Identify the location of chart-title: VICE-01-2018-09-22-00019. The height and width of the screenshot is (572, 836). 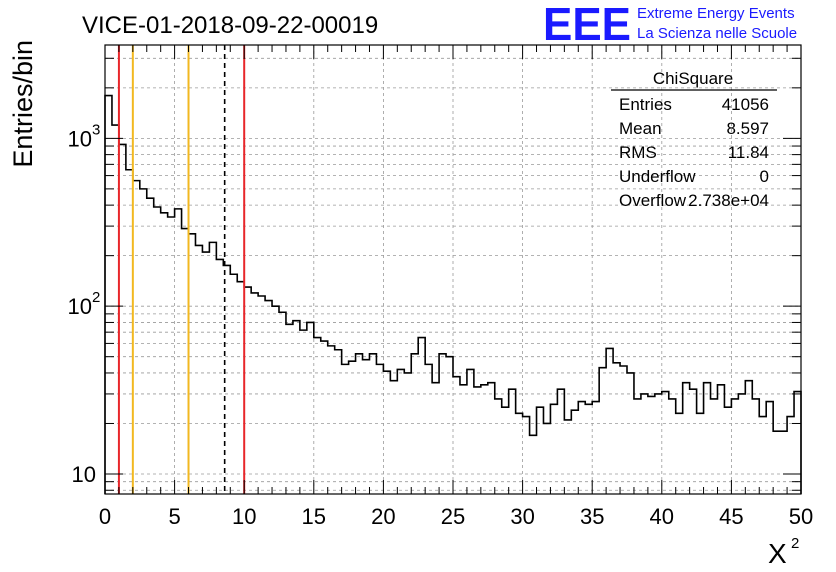
(230, 25).